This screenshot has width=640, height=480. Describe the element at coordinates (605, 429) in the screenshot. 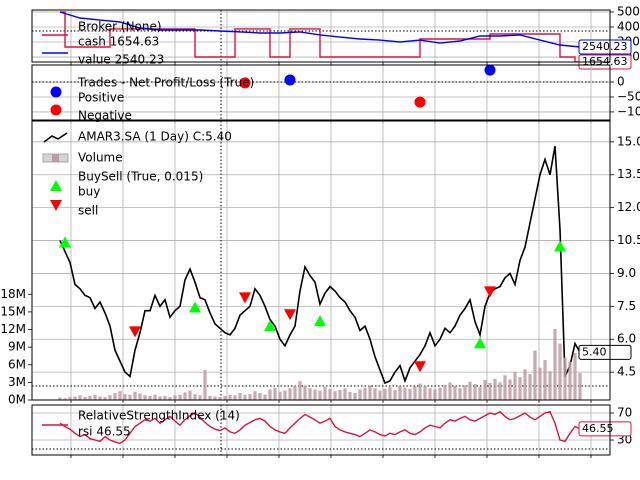

I see `end-label: 46.55` at that location.